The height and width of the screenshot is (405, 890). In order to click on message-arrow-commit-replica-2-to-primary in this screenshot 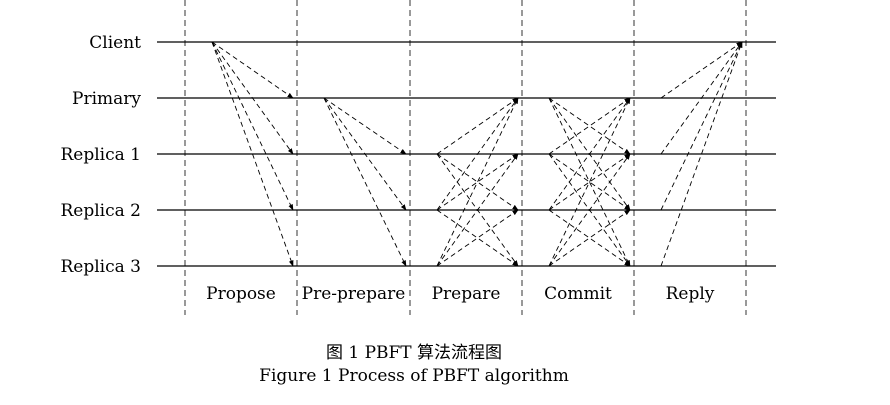, I will do `click(589, 154)`.